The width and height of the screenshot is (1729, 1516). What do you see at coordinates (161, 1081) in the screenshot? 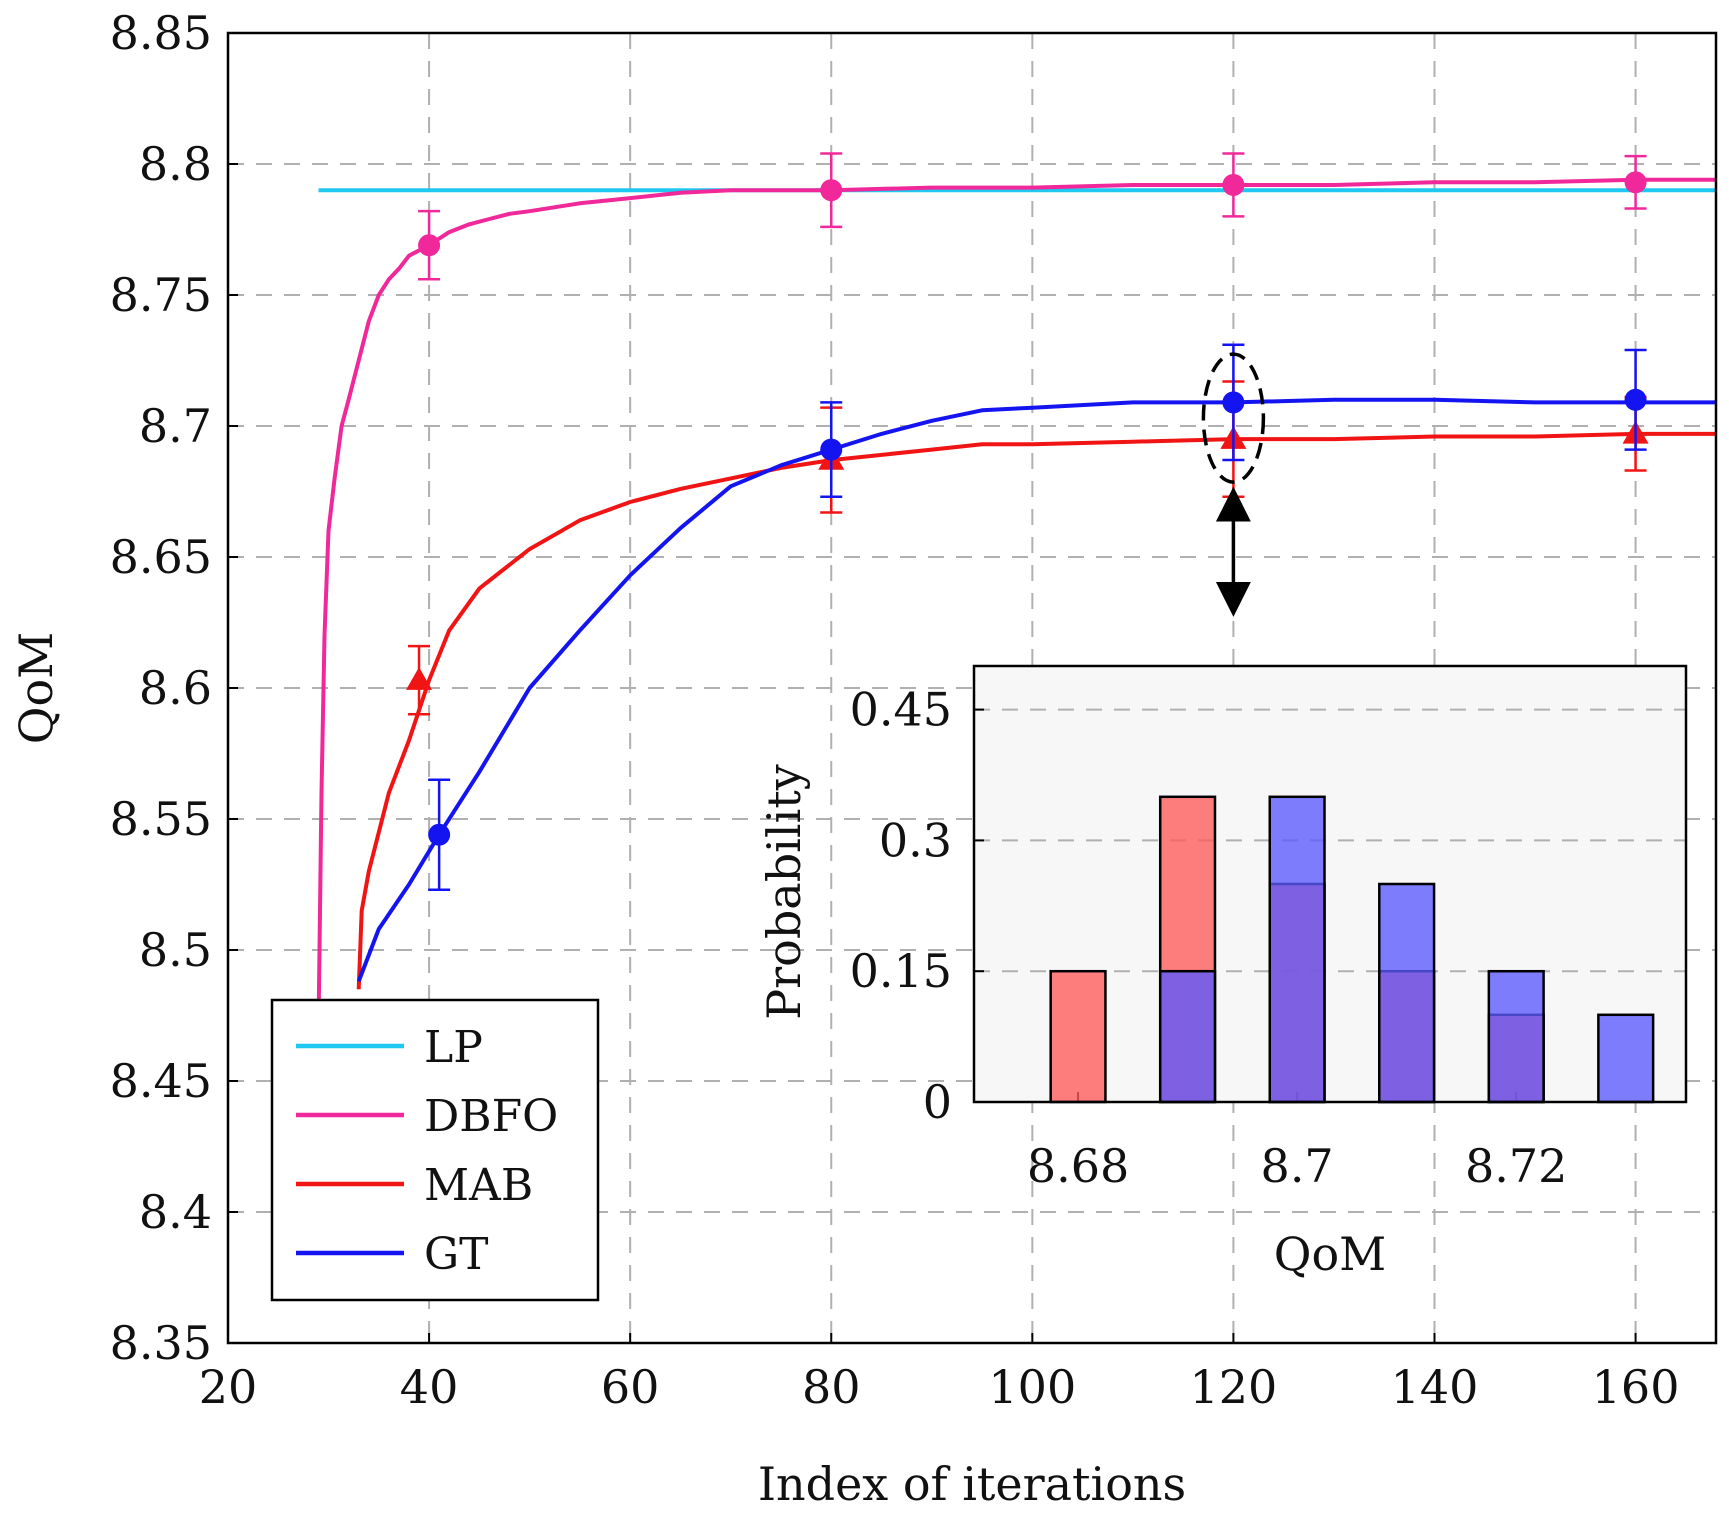
I see `y-tick-label: 8.45` at bounding box center [161, 1081].